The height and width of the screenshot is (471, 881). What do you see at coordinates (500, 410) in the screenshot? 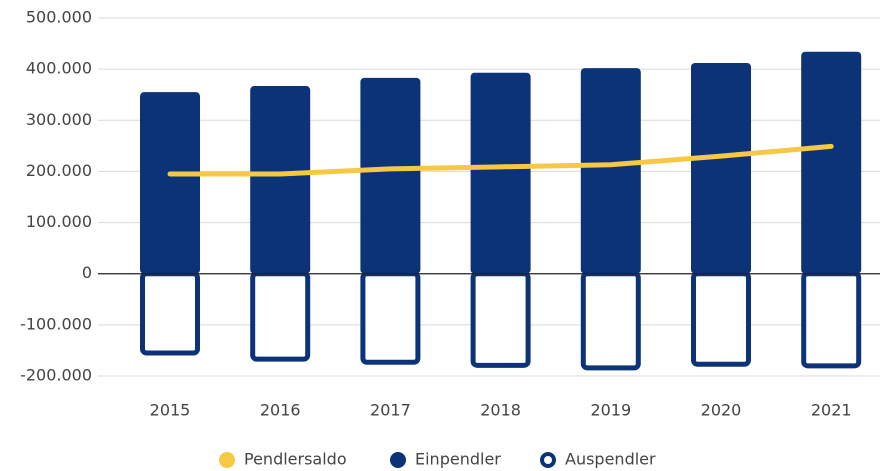
I see `x-tick-label: 2018` at bounding box center [500, 410].